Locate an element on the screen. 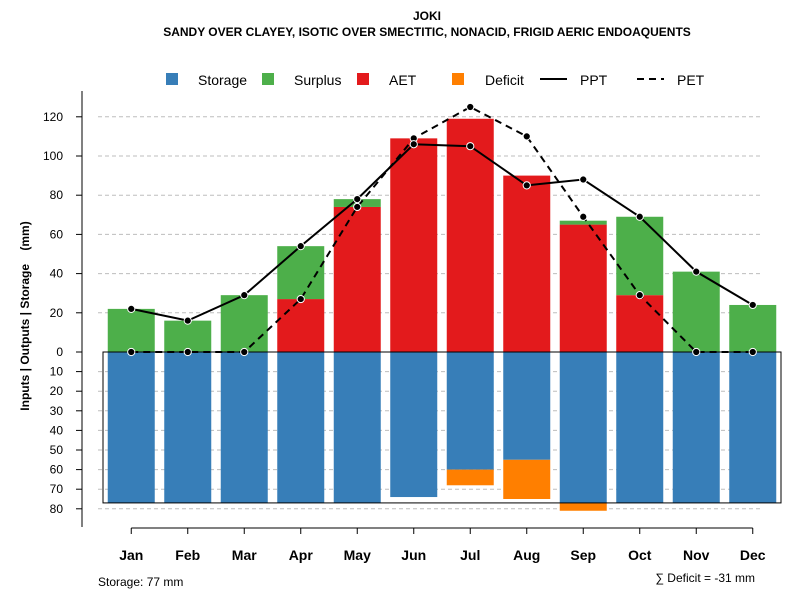 This screenshot has height=600, width=800. y-tick-label: 0 is located at coordinates (59, 352).